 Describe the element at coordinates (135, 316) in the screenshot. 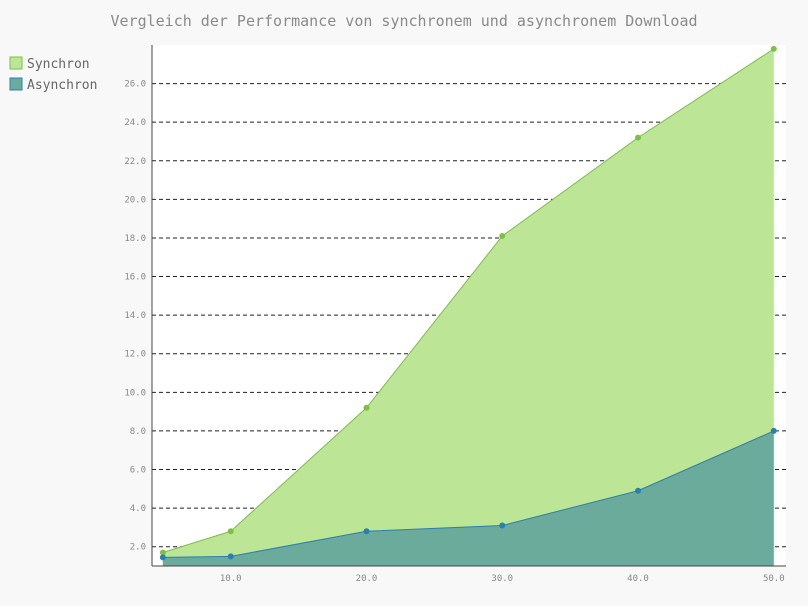

I see `y-tick-label: 14.0` at that location.